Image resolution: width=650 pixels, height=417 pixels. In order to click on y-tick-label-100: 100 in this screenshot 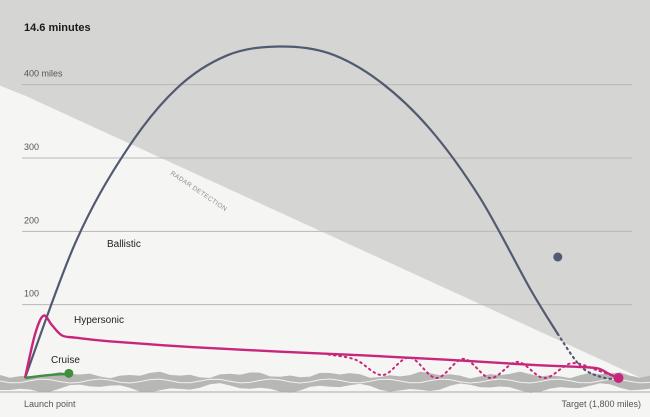, I will do `click(31, 294)`.